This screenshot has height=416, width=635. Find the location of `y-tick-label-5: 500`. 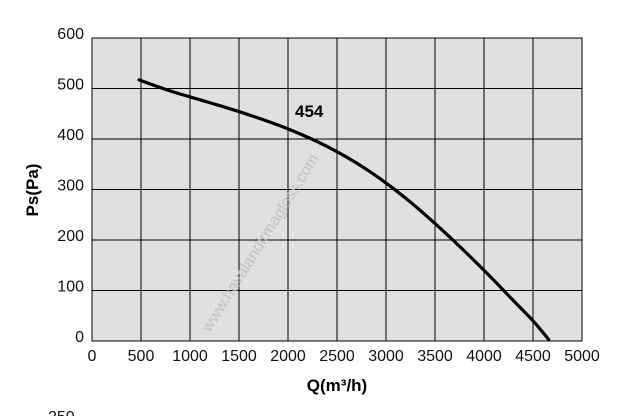

y-tick-label-5: 500 is located at coordinates (70, 85).